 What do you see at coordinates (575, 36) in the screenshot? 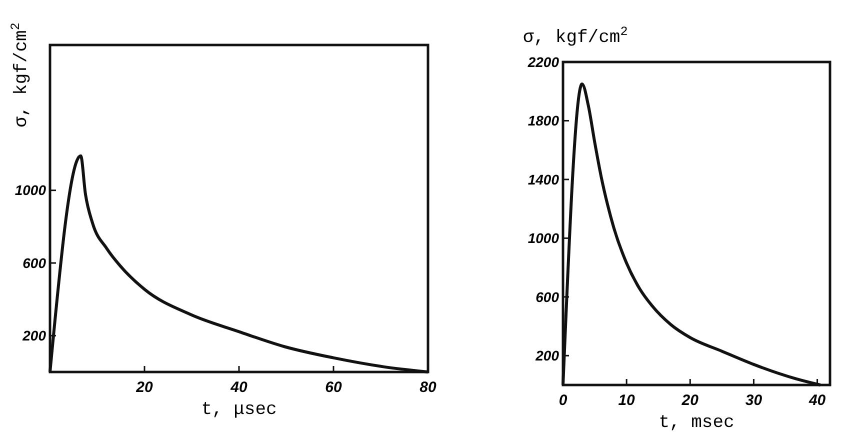
I see `y-axis-title: σ, kgf/cm$^{2}$` at bounding box center [575, 36].